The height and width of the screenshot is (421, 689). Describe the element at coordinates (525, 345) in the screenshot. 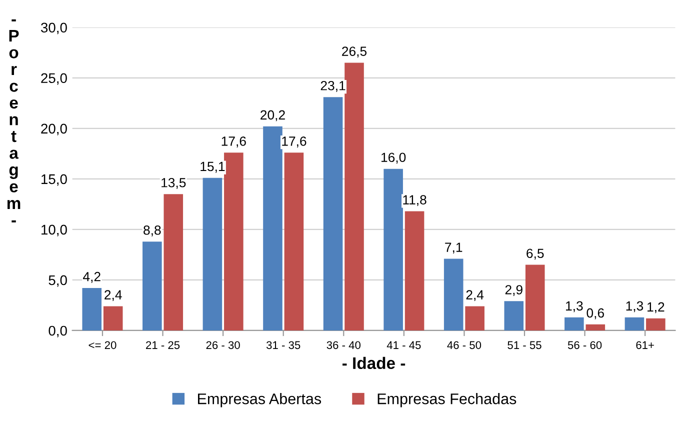

I see `x-tick-label: 51 - 55` at that location.